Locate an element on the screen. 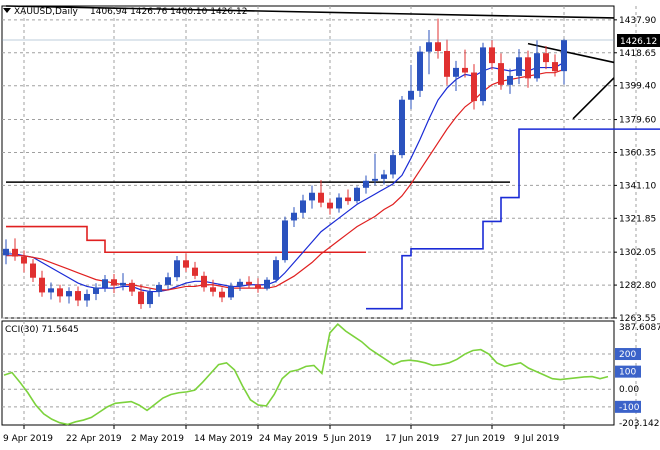  y-tick-label: 1399.40 is located at coordinates (637, 87).